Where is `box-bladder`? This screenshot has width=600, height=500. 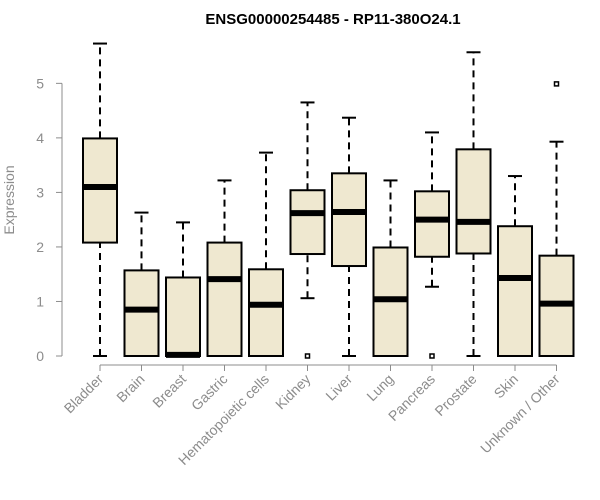
box-bladder is located at coordinates (100, 199).